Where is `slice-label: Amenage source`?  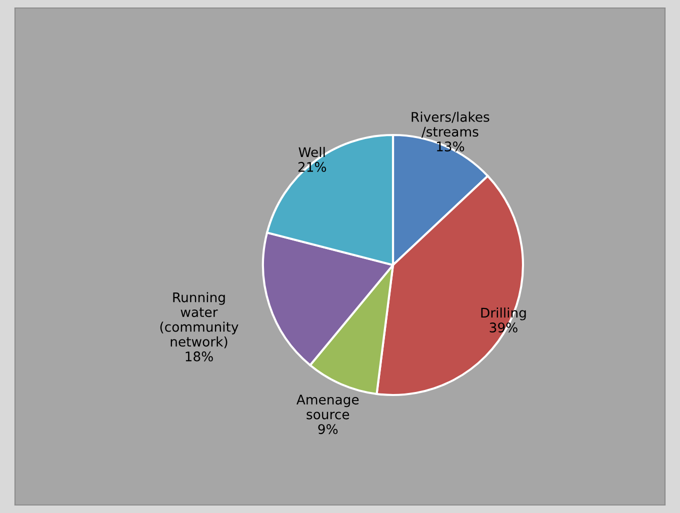 slice-label: Amenage source is located at coordinates (327, 407).